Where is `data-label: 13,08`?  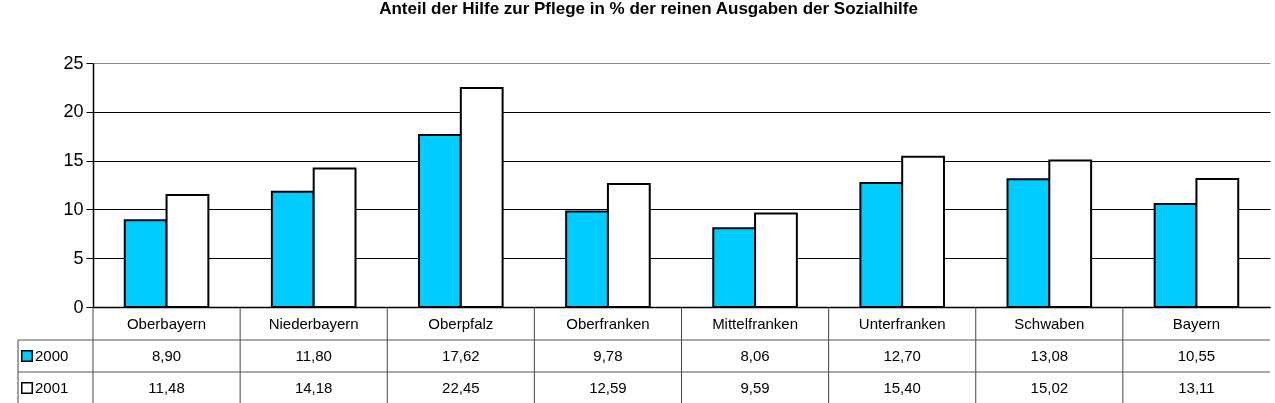 data-label: 13,08 is located at coordinates (1049, 355).